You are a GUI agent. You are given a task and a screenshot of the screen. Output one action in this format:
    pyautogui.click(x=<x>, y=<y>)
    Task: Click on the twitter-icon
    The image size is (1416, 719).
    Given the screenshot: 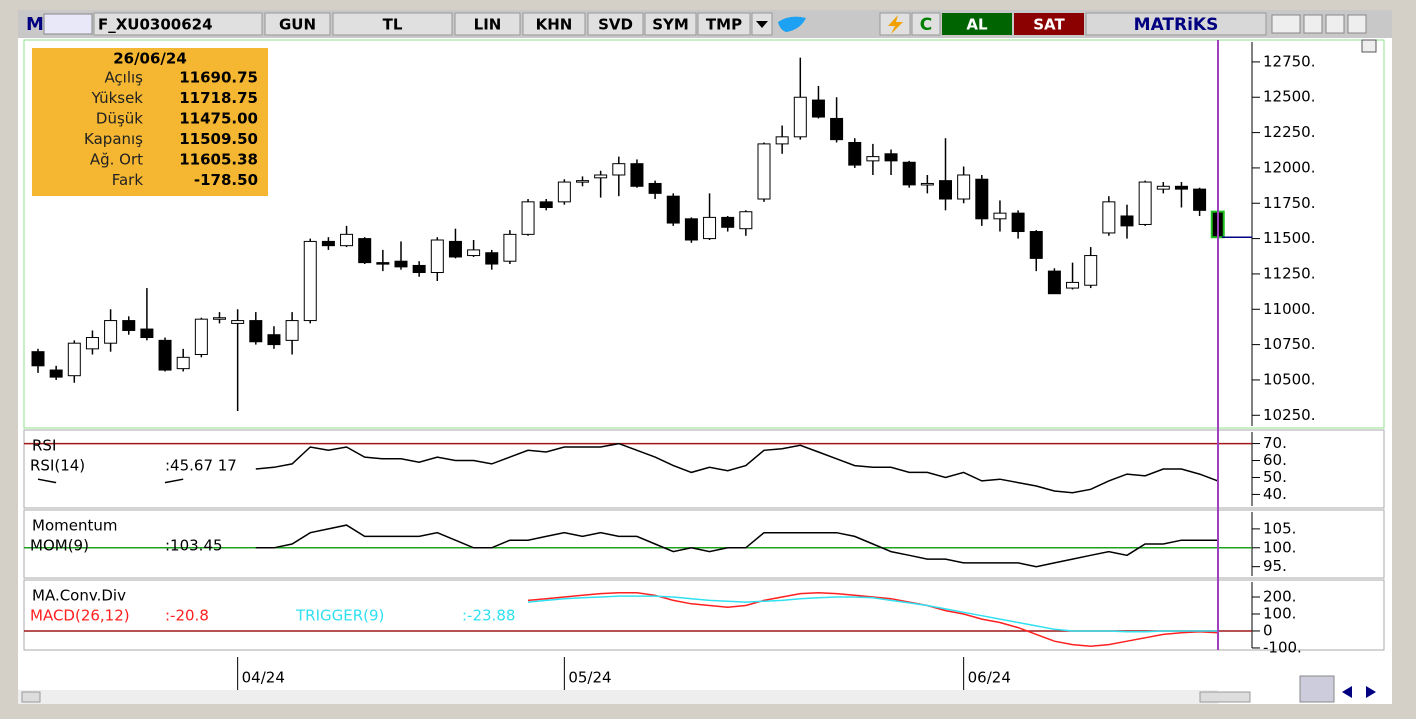 What is the action you would take?
    pyautogui.click(x=792, y=24)
    